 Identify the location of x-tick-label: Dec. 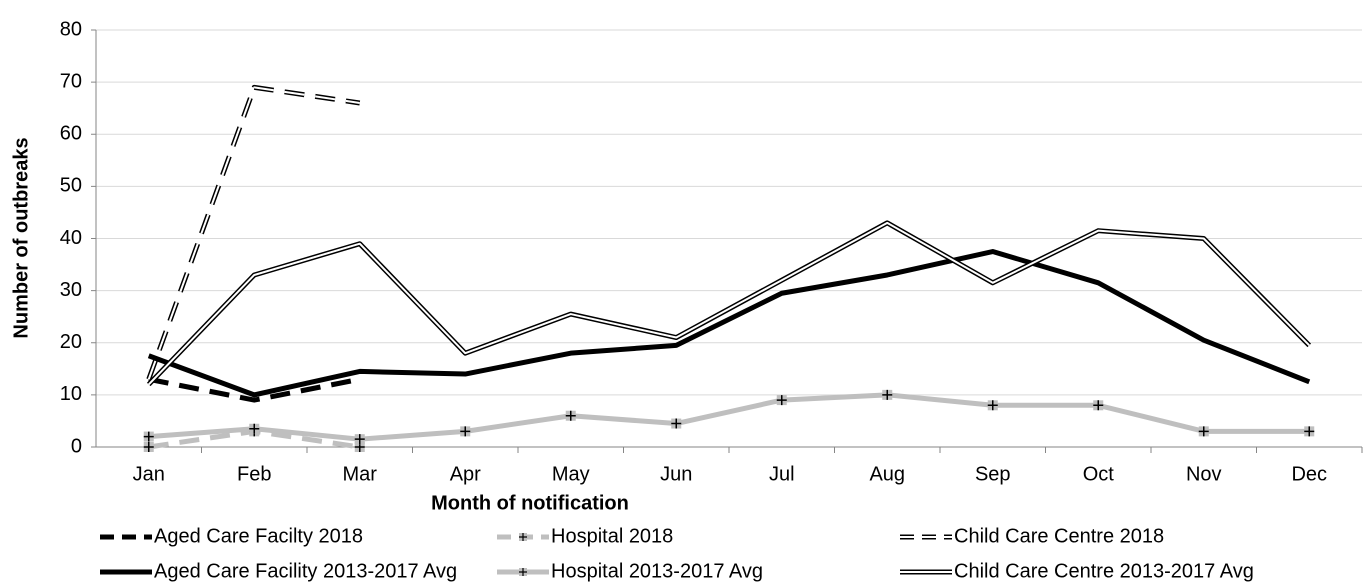
(1309, 474).